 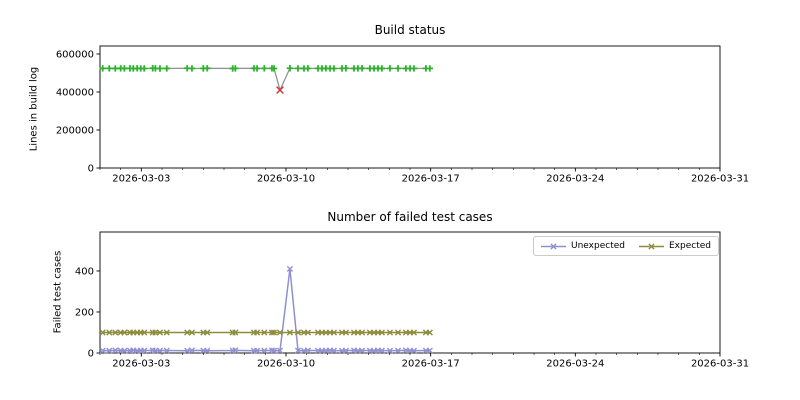 I want to click on legend-label-expected: Expected, so click(x=690, y=246).